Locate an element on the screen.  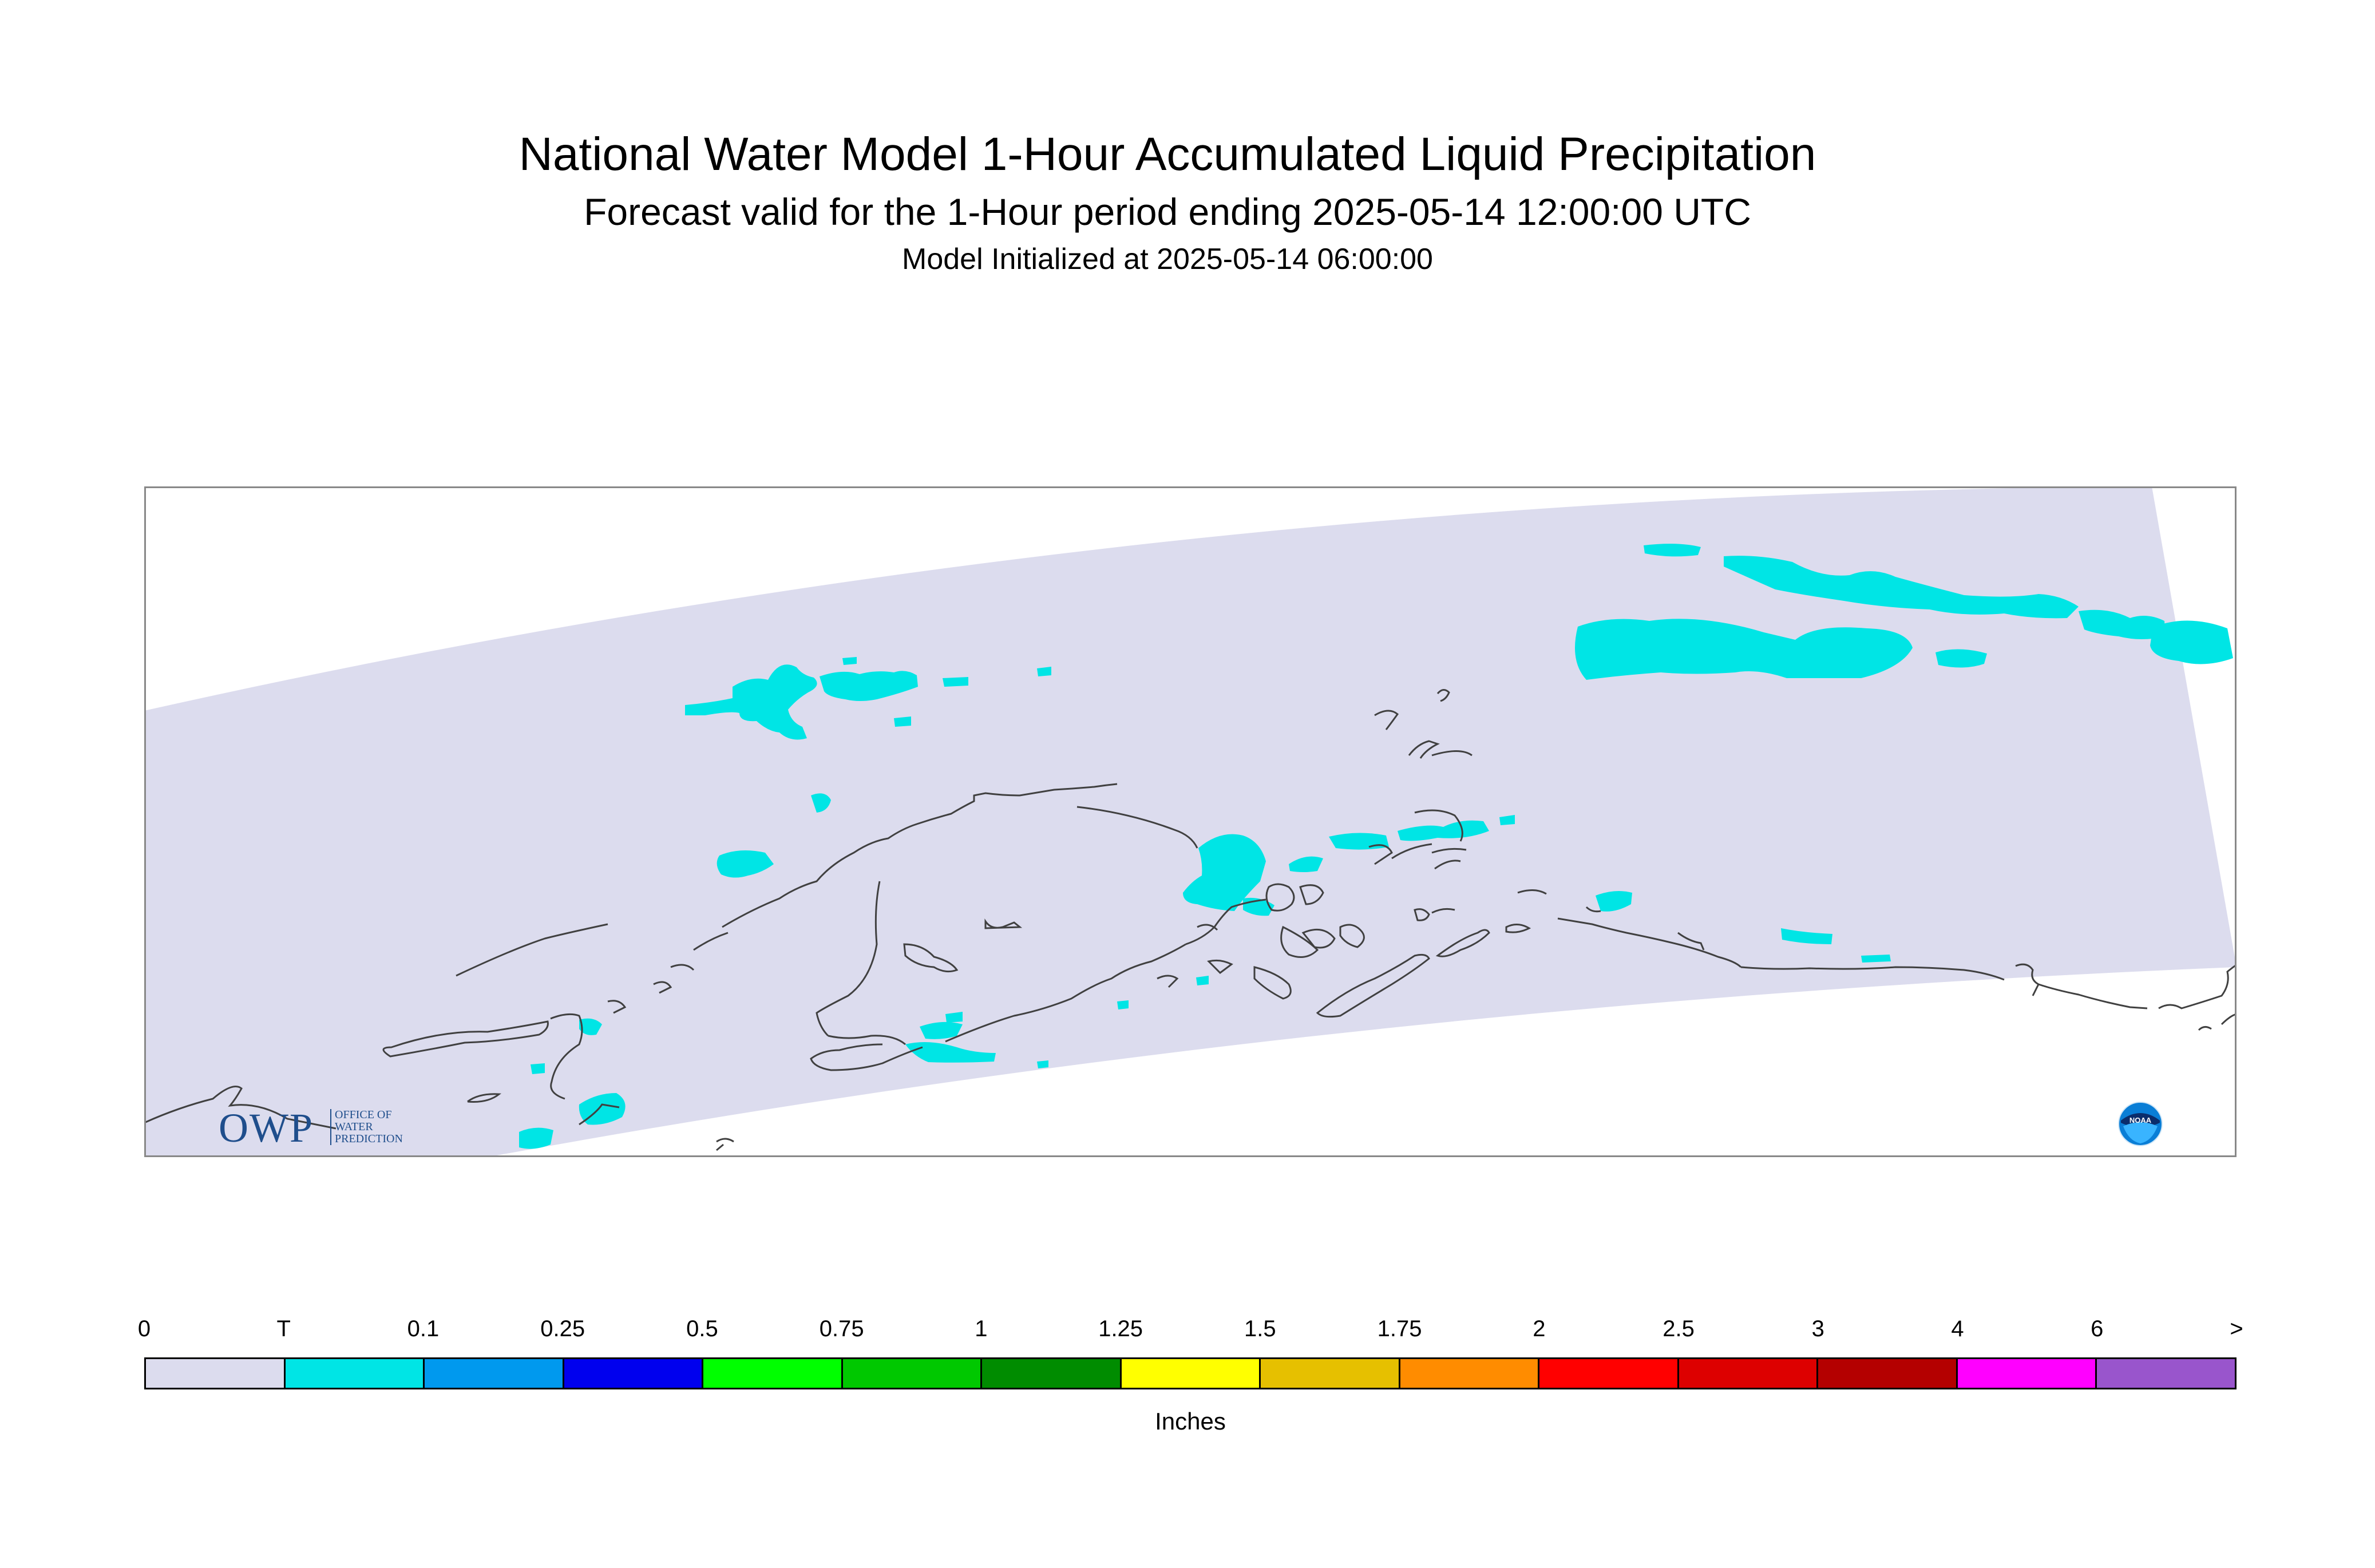
owp-logo-line: PREDICTION is located at coordinates (369, 1139).